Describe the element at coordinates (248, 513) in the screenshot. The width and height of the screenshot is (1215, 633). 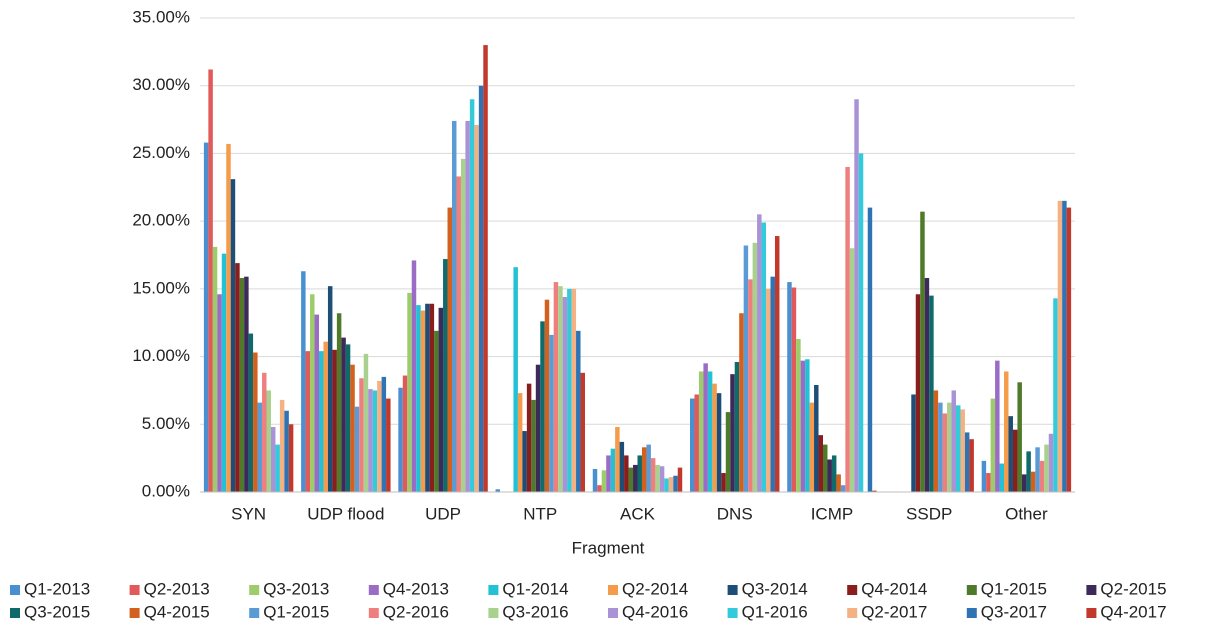
I see `x-tick-label: SYN` at that location.